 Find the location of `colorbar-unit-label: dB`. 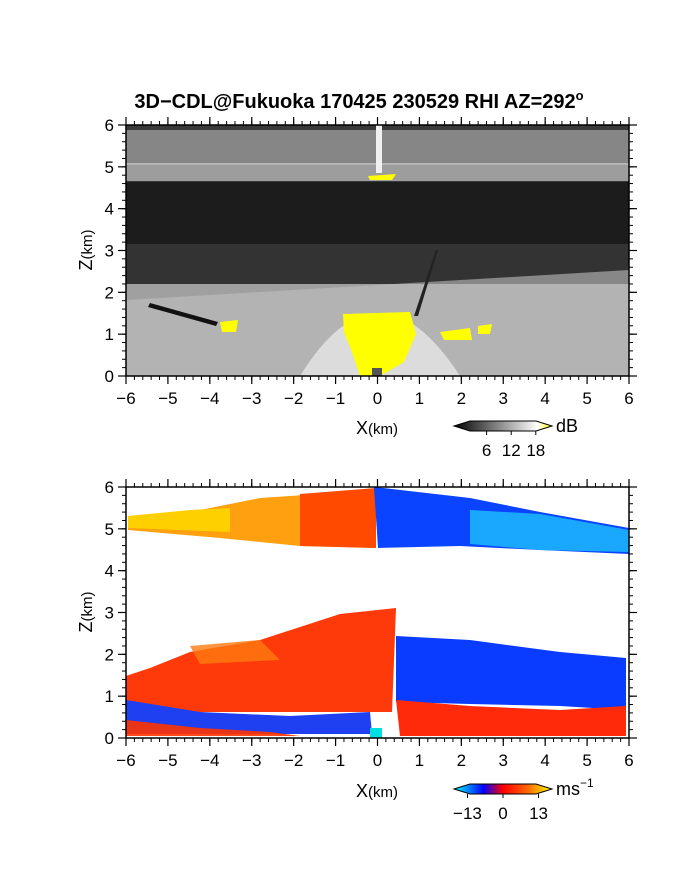

colorbar-unit-label: dB is located at coordinates (567, 426).